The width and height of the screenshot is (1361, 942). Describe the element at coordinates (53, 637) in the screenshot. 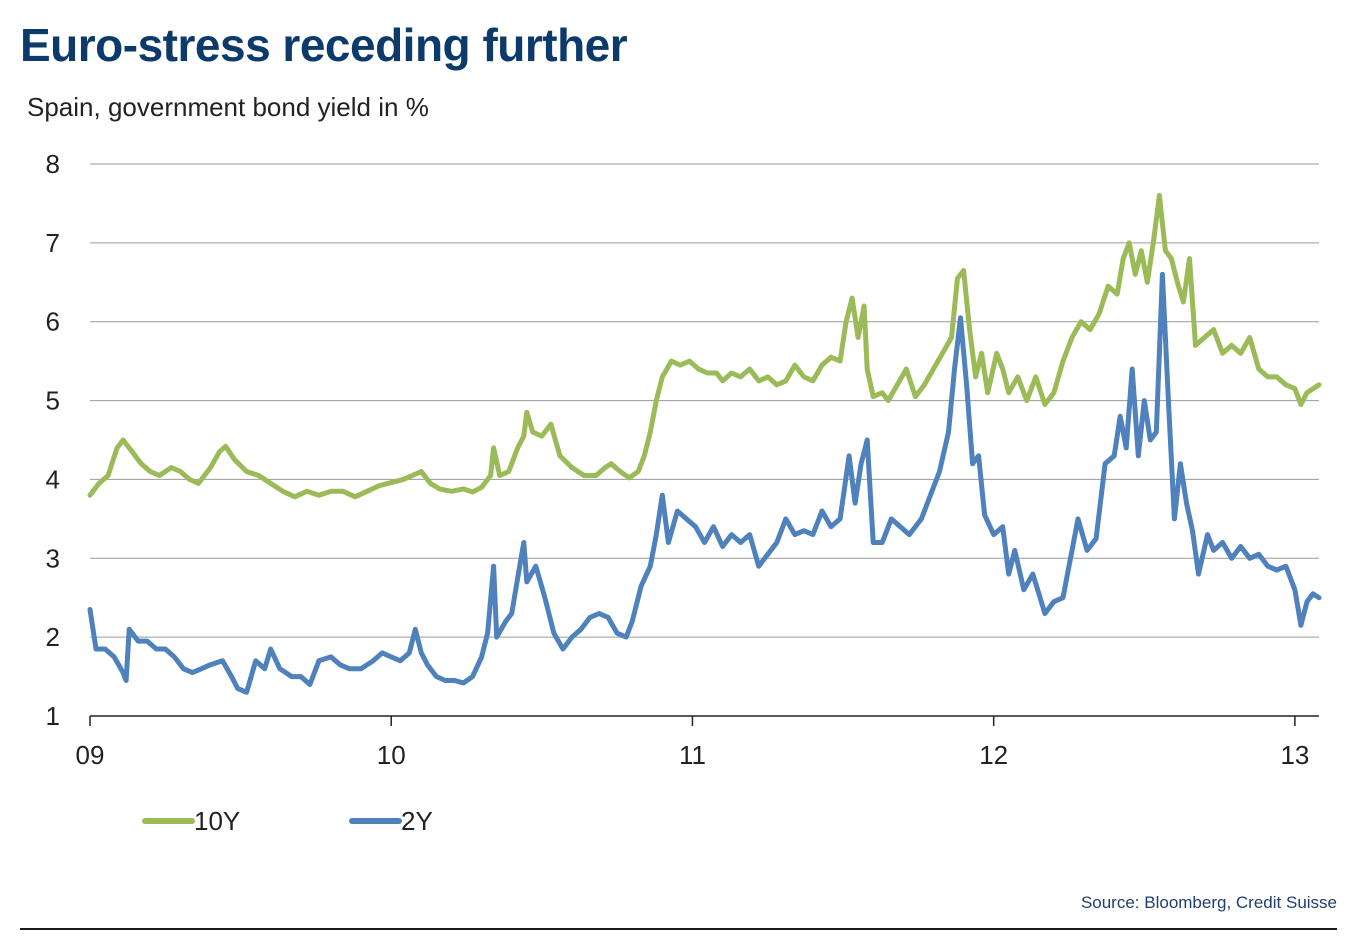

I see `y-tick-label: 2` at that location.